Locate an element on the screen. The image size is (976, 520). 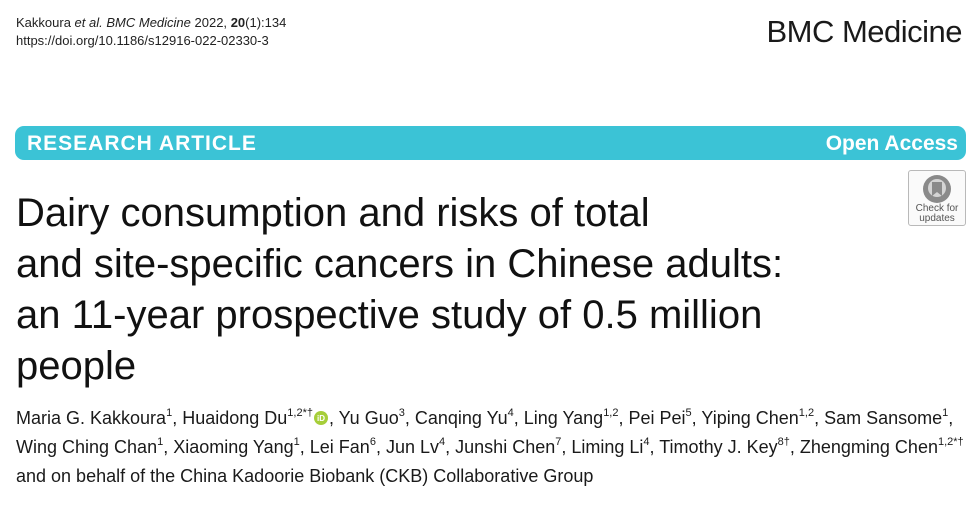
author-name: Ling Yang is located at coordinates (563, 418).